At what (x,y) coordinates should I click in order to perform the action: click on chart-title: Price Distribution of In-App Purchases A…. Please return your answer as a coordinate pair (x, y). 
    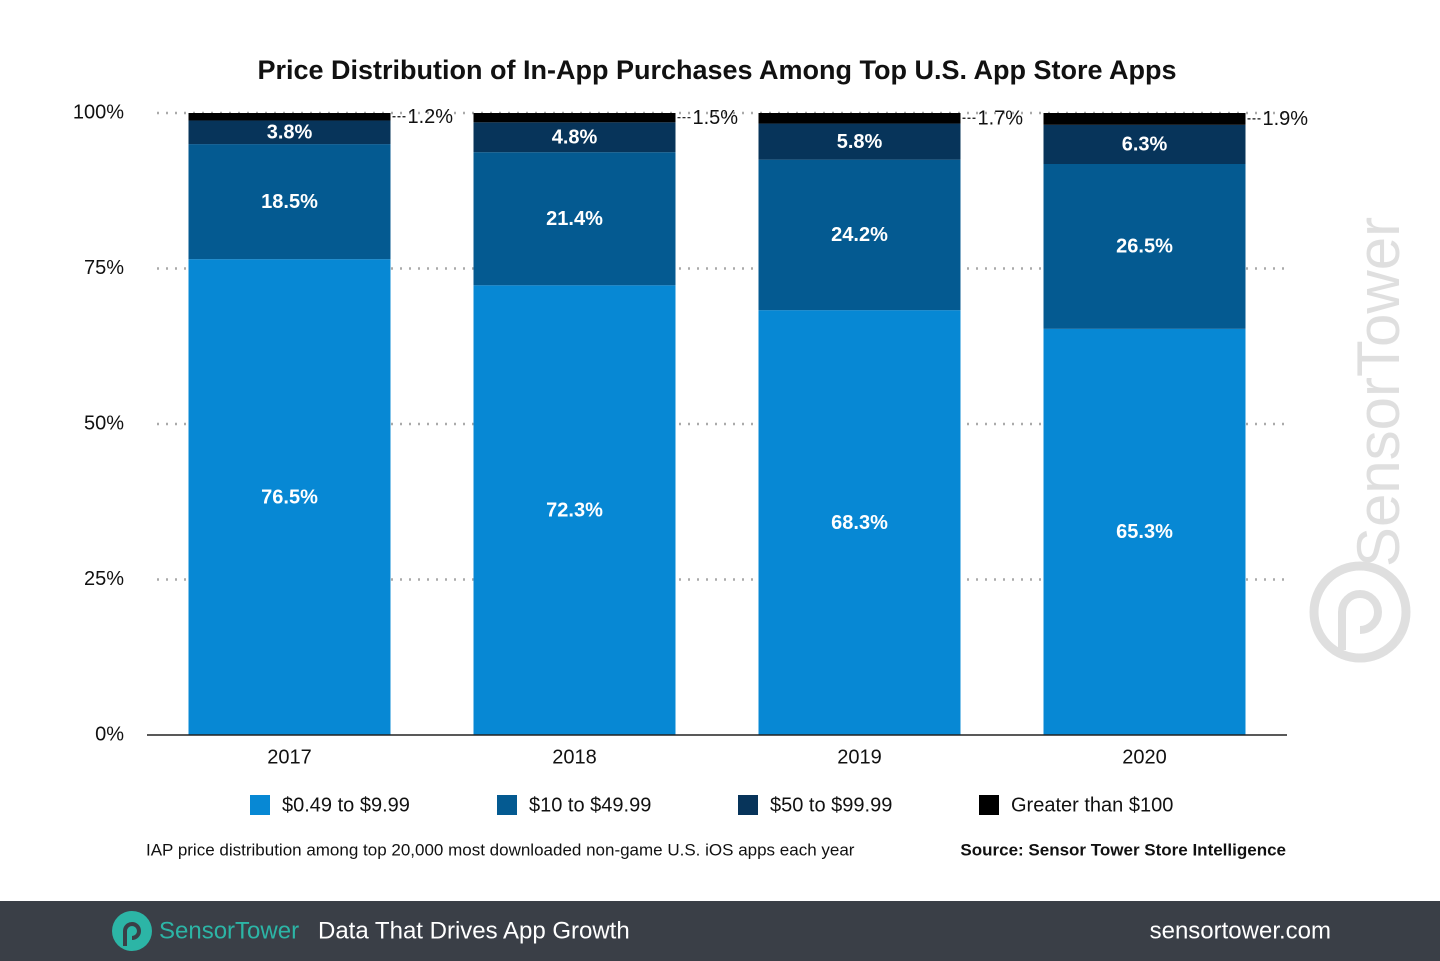
    Looking at the image, I should click on (716, 70).